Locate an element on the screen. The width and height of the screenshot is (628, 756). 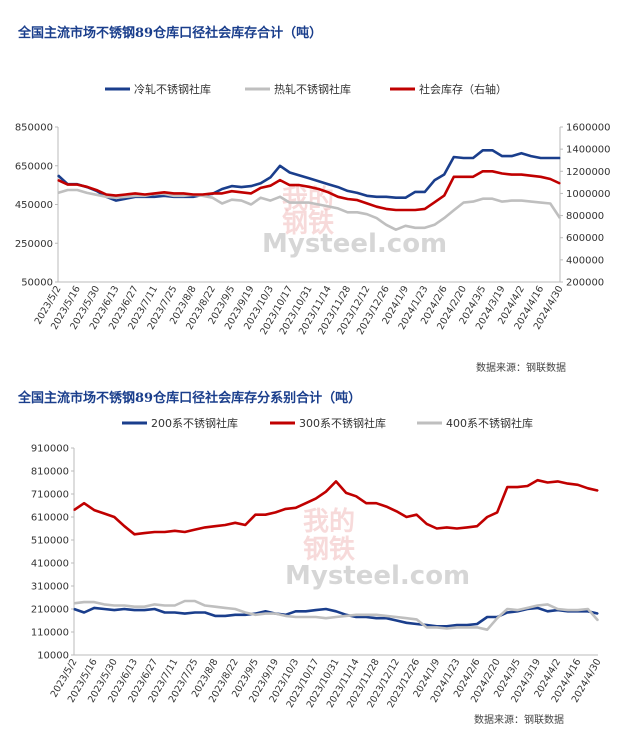
c2-left-tick-label: 910000 is located at coordinates (50, 449).